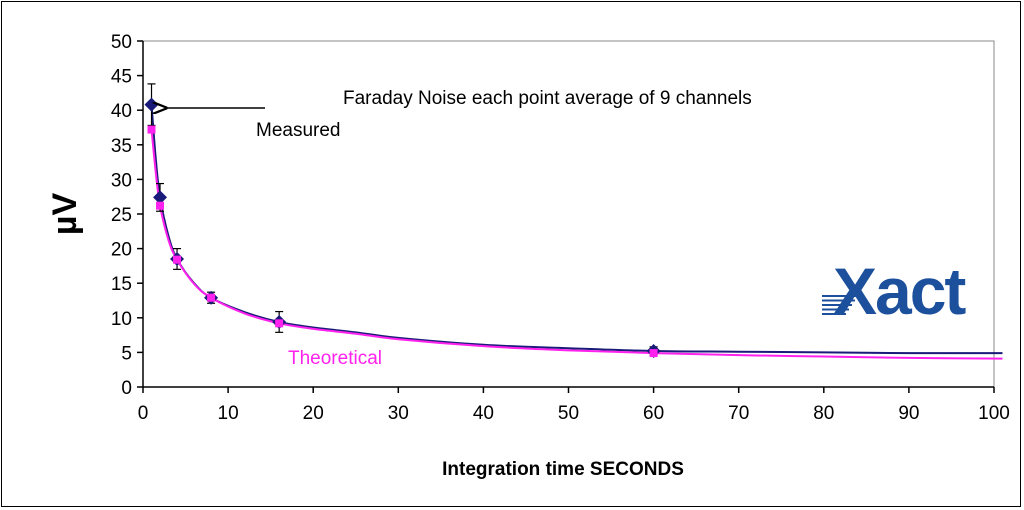 This screenshot has width=1024, height=510. Describe the element at coordinates (568, 413) in the screenshot. I see `x-tick-label: 50` at that location.